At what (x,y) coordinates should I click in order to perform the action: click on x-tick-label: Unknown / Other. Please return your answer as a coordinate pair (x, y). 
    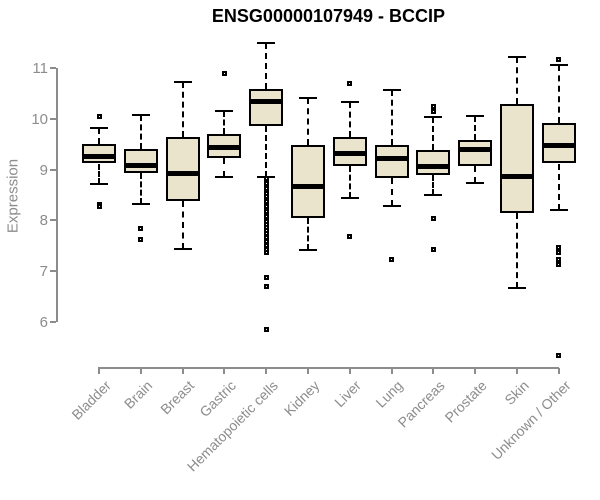
    Looking at the image, I should click on (530, 420).